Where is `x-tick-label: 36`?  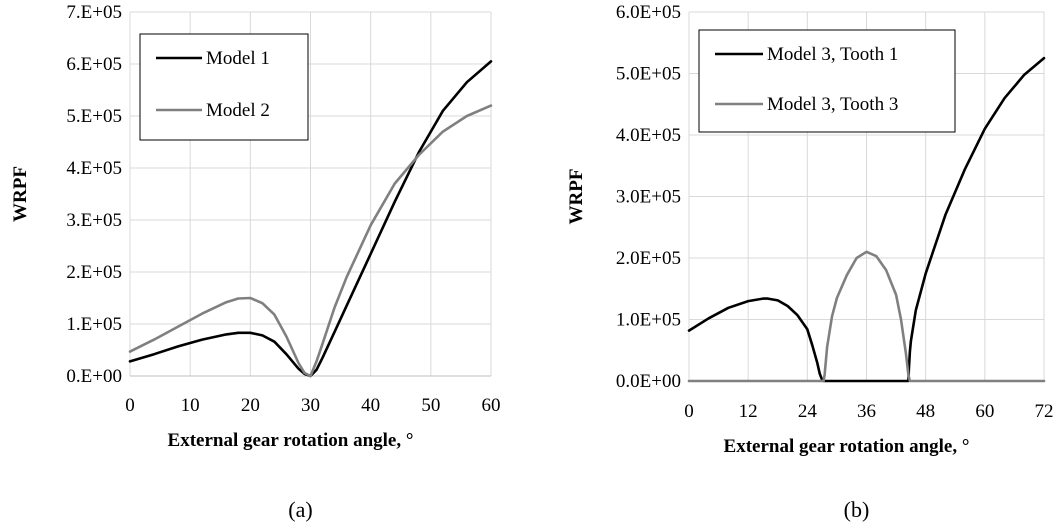
x-tick-label: 36 is located at coordinates (866, 411).